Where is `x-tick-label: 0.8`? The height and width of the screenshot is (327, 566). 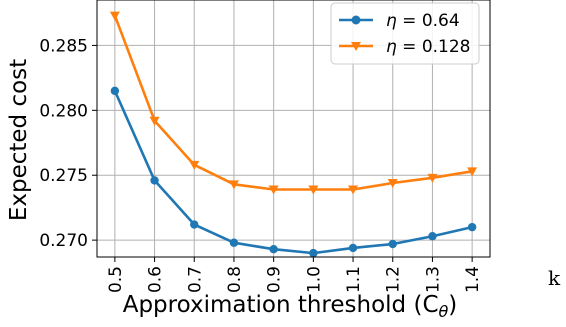 x-tick-label: 0.8 is located at coordinates (235, 279).